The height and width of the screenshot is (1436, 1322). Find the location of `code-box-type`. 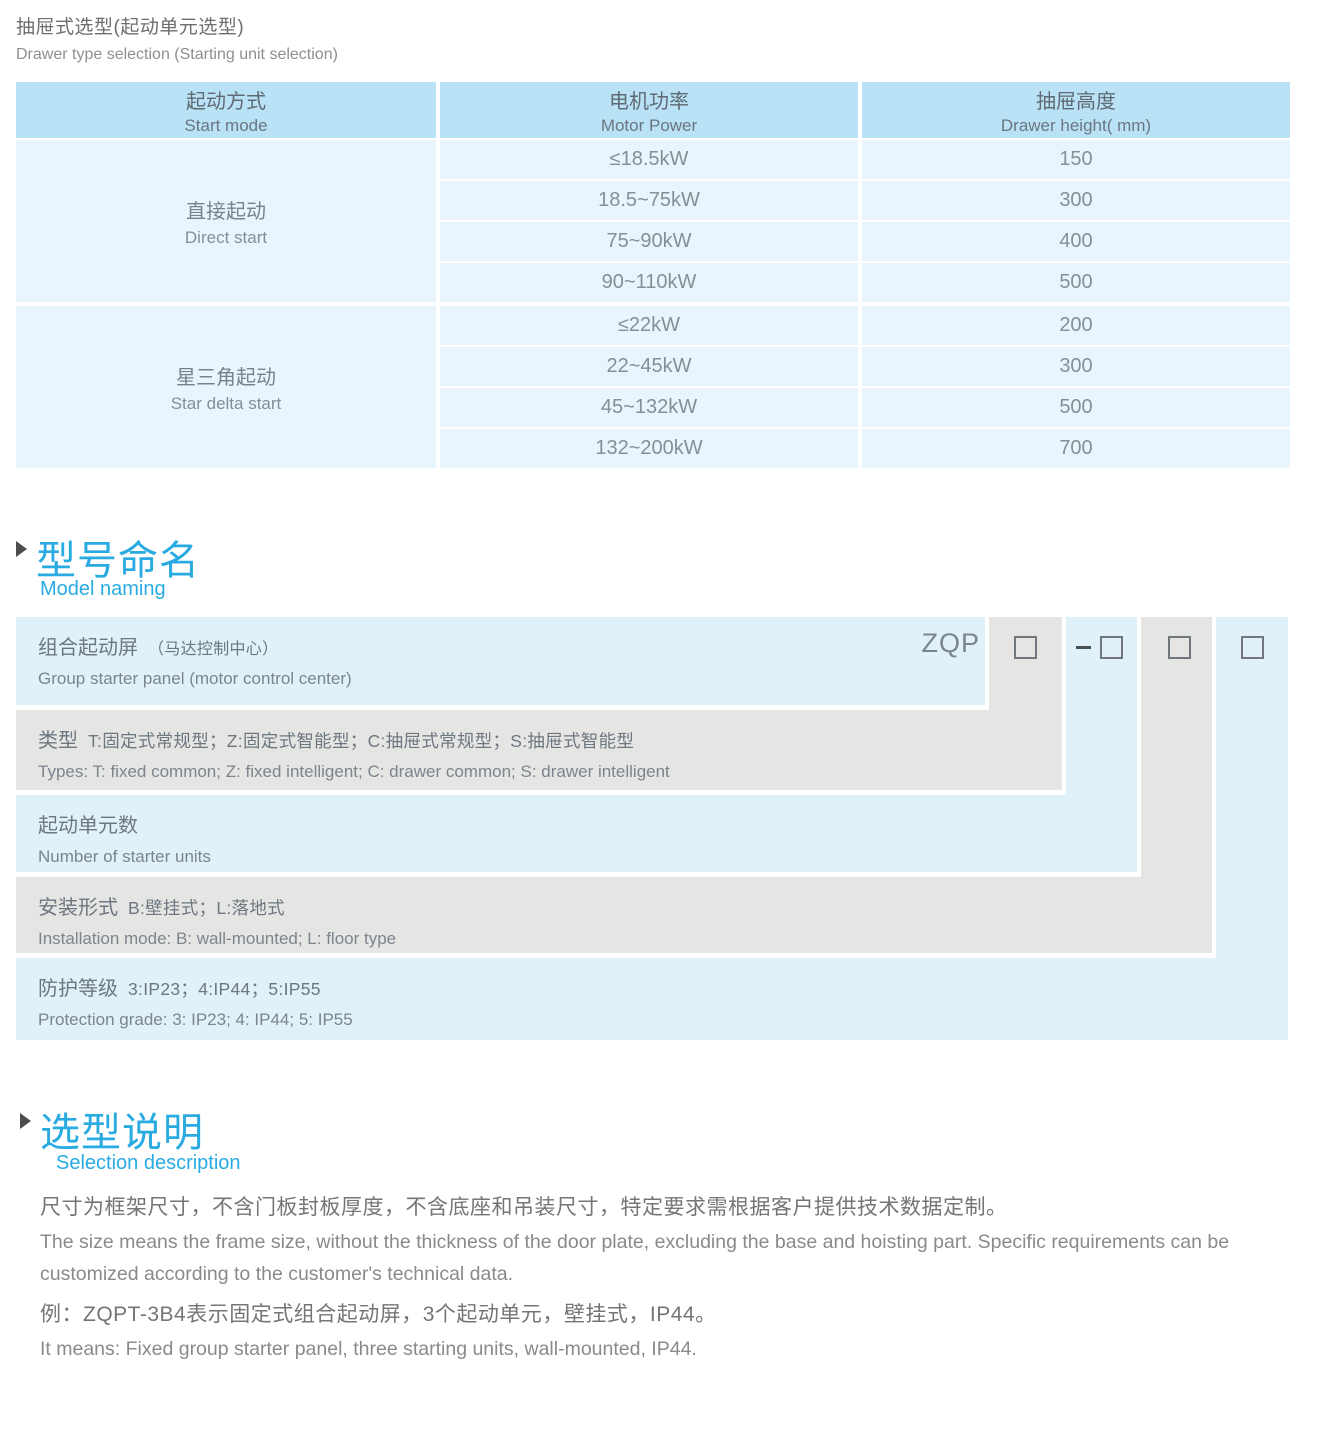

code-box-type is located at coordinates (1025, 647).